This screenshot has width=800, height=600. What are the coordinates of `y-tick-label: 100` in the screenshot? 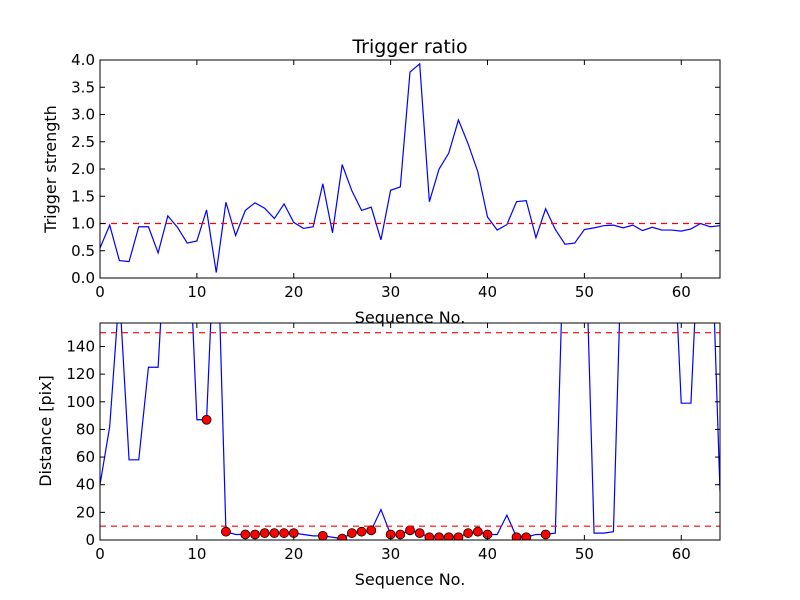 It's located at (80, 402).